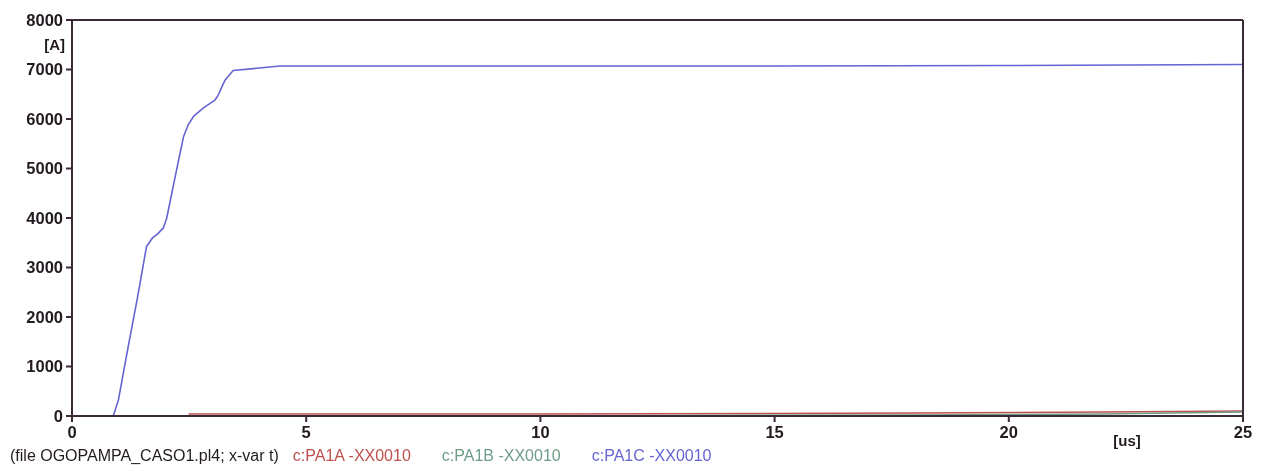 The image size is (1270, 472). Describe the element at coordinates (501, 455) in the screenshot. I see `series-label: c:PA1B -XX0010` at that location.